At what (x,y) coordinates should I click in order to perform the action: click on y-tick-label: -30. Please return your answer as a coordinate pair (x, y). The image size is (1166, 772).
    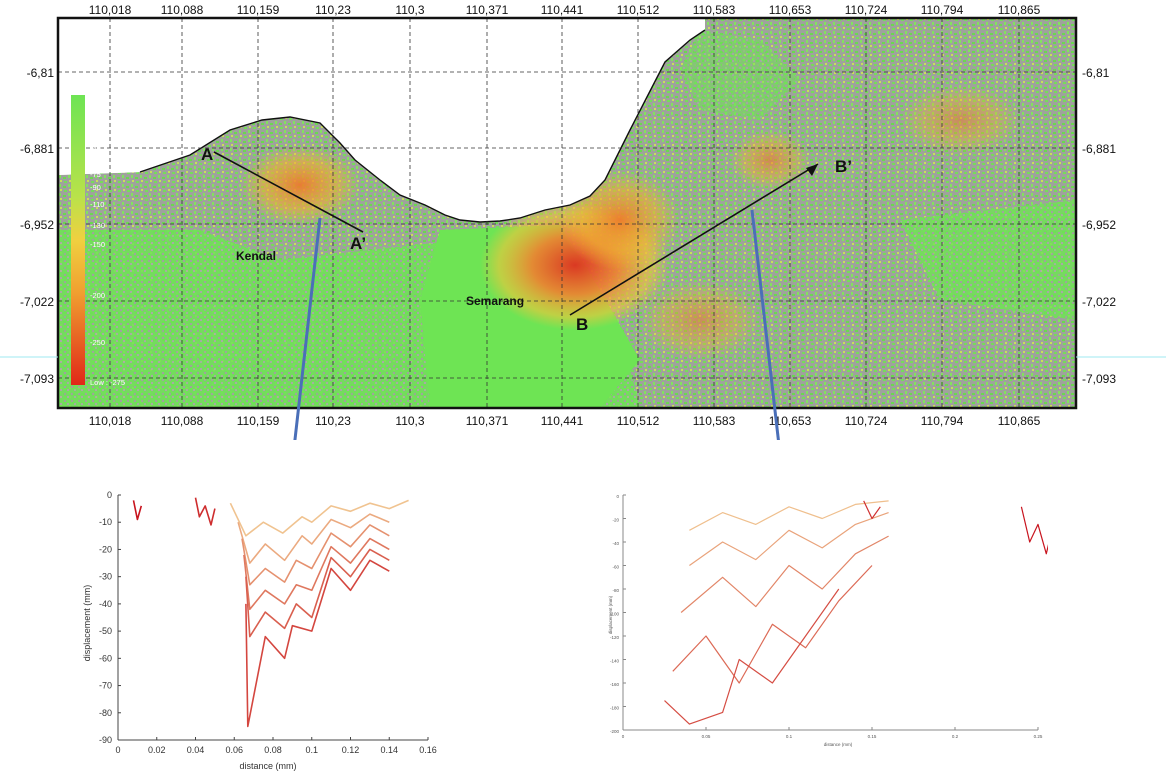
    Looking at the image, I should click on (105, 577).